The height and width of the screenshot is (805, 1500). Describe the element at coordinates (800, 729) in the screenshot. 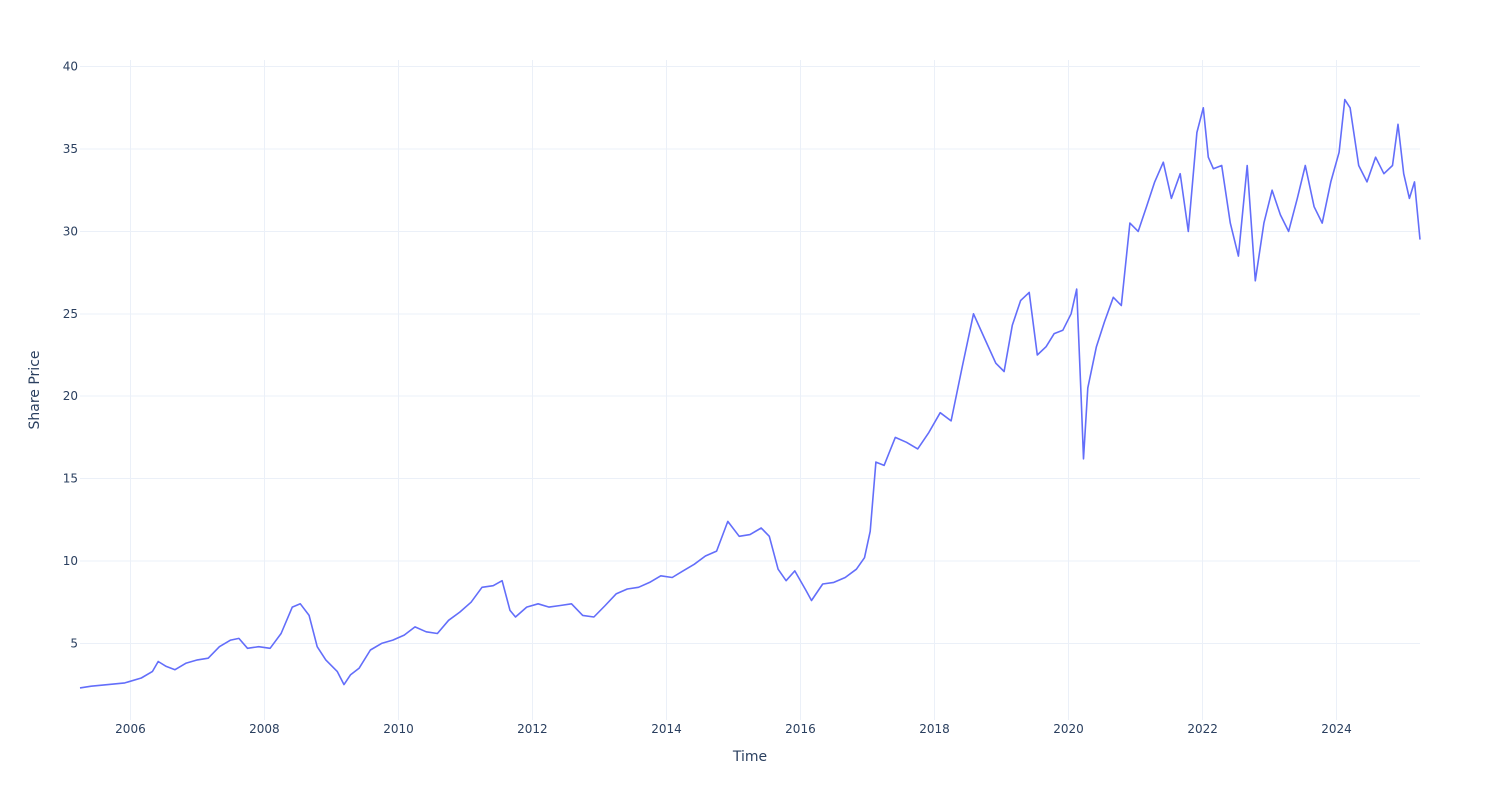

I see `x-tick-label: 2016` at that location.